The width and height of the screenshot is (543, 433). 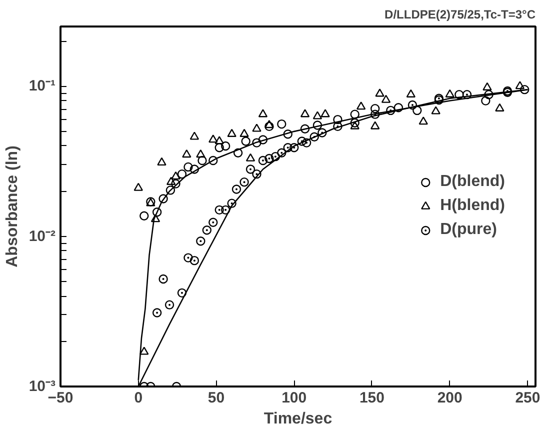 I want to click on y-tick-label: 10⁻¹, so click(x=42, y=86).